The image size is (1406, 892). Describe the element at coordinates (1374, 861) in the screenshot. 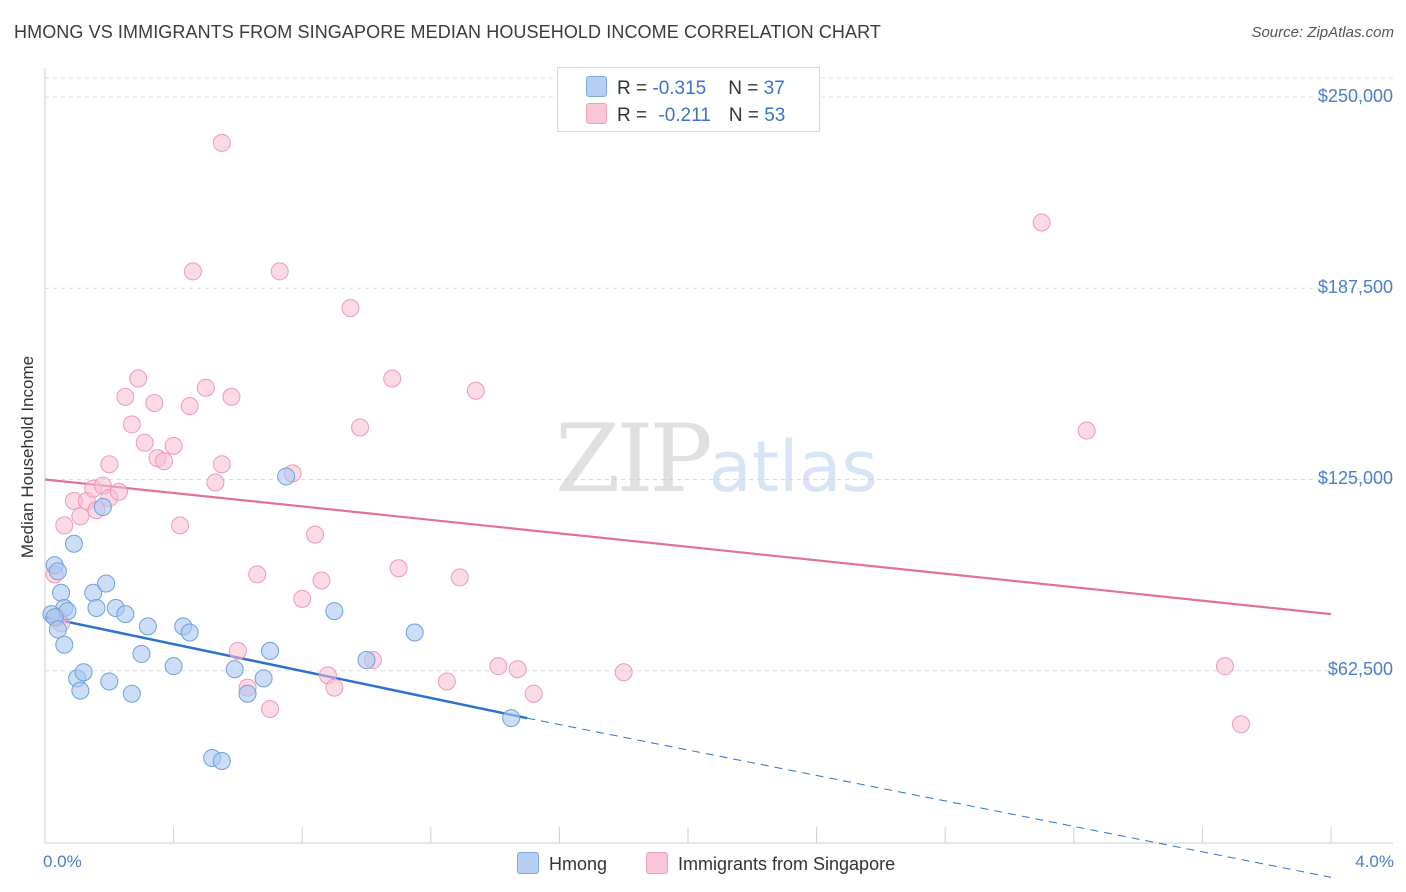

I see `x-tick-label: 4.0%` at that location.